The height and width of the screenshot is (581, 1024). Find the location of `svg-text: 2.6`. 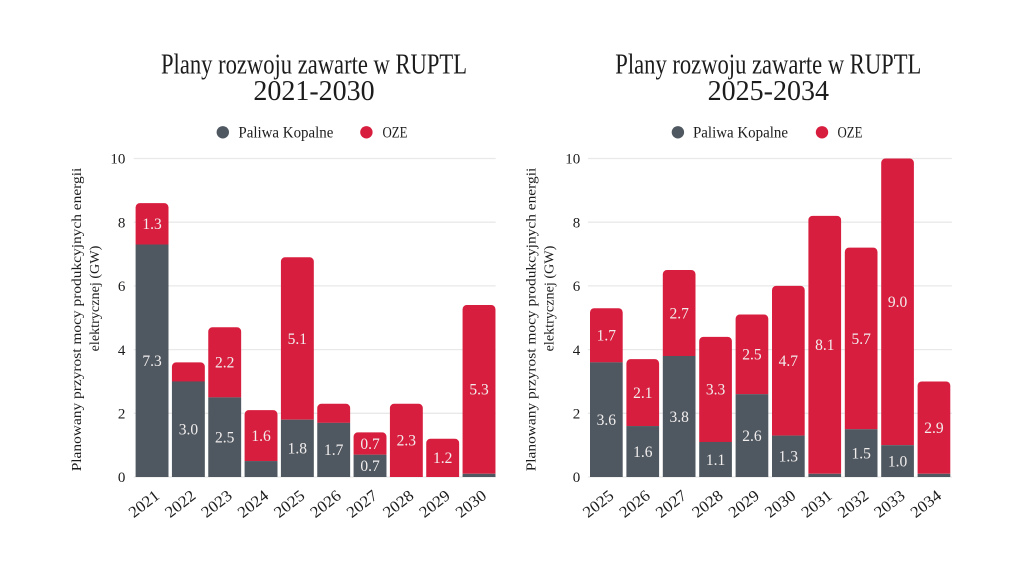

svg-text: 2.6 is located at coordinates (752, 436).